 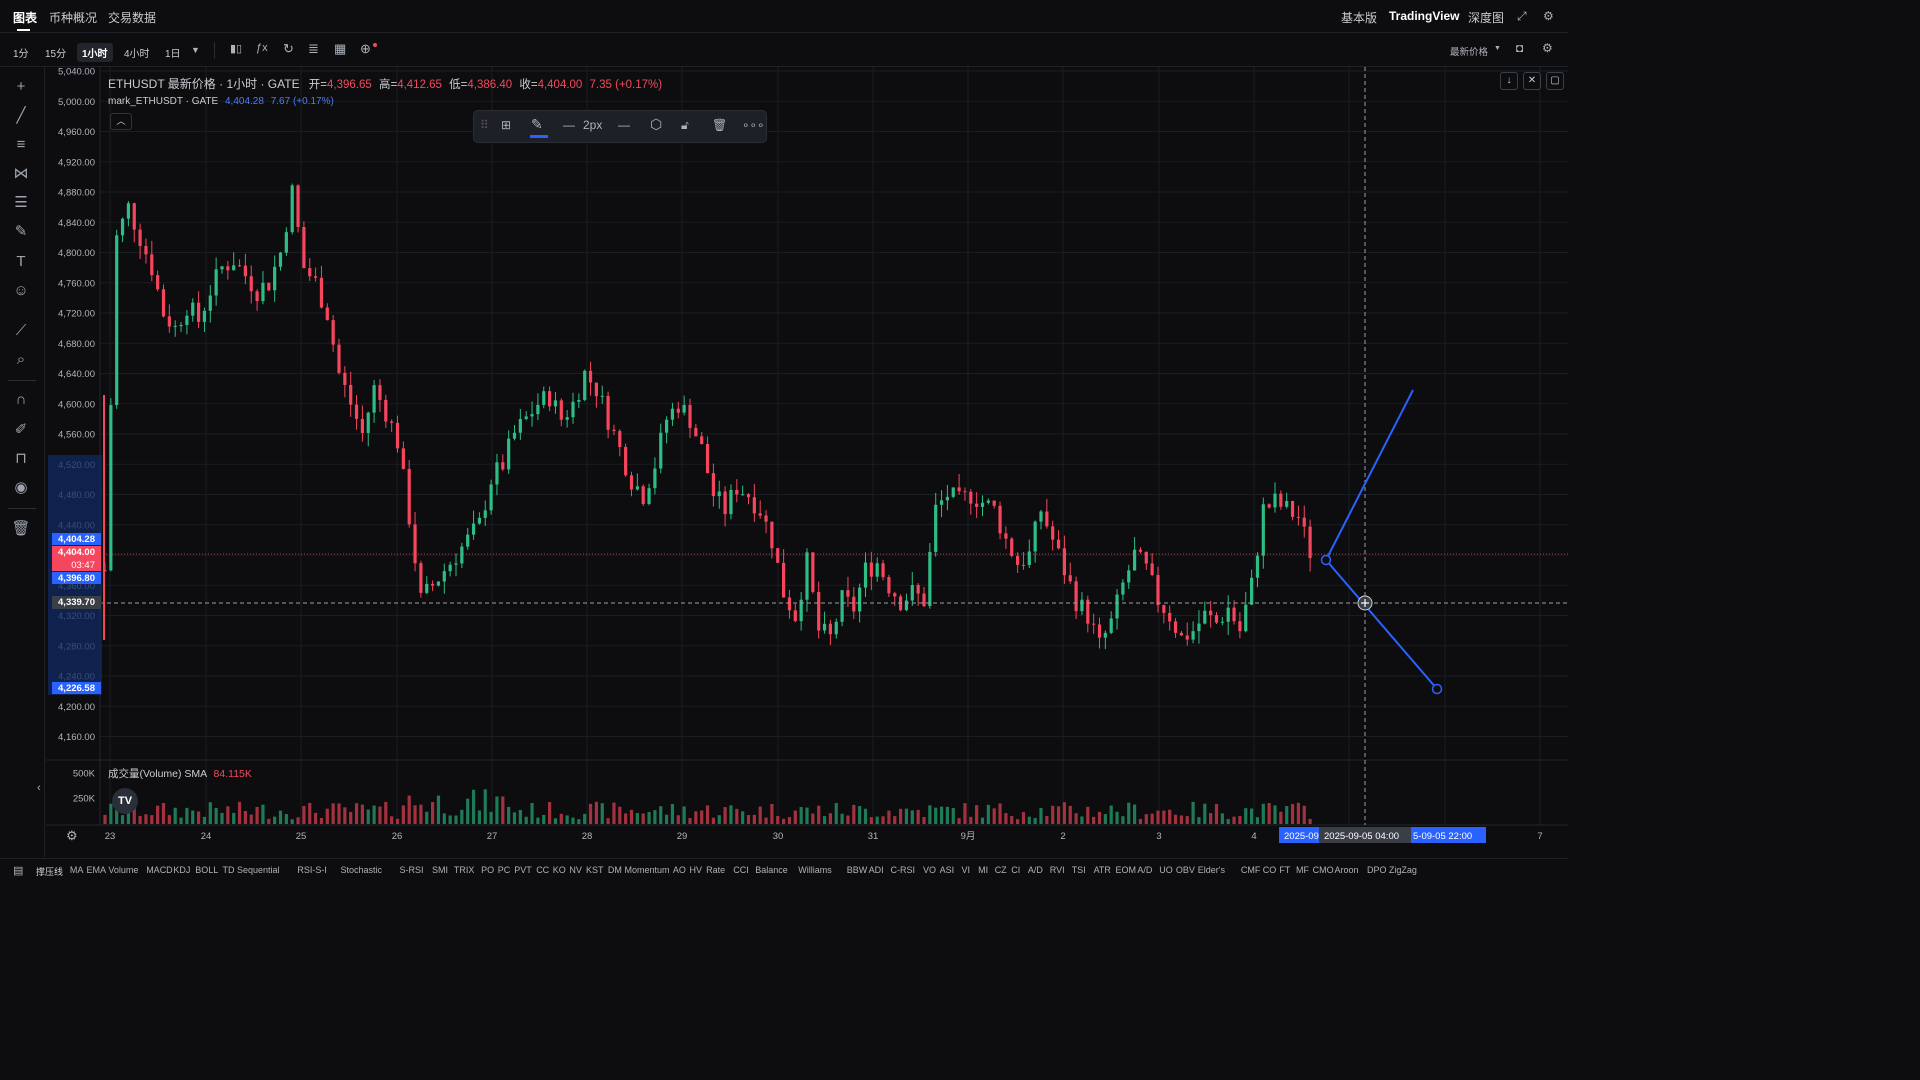 What do you see at coordinates (753, 125) in the screenshot?
I see `more-icon: ∘∘∘` at bounding box center [753, 125].